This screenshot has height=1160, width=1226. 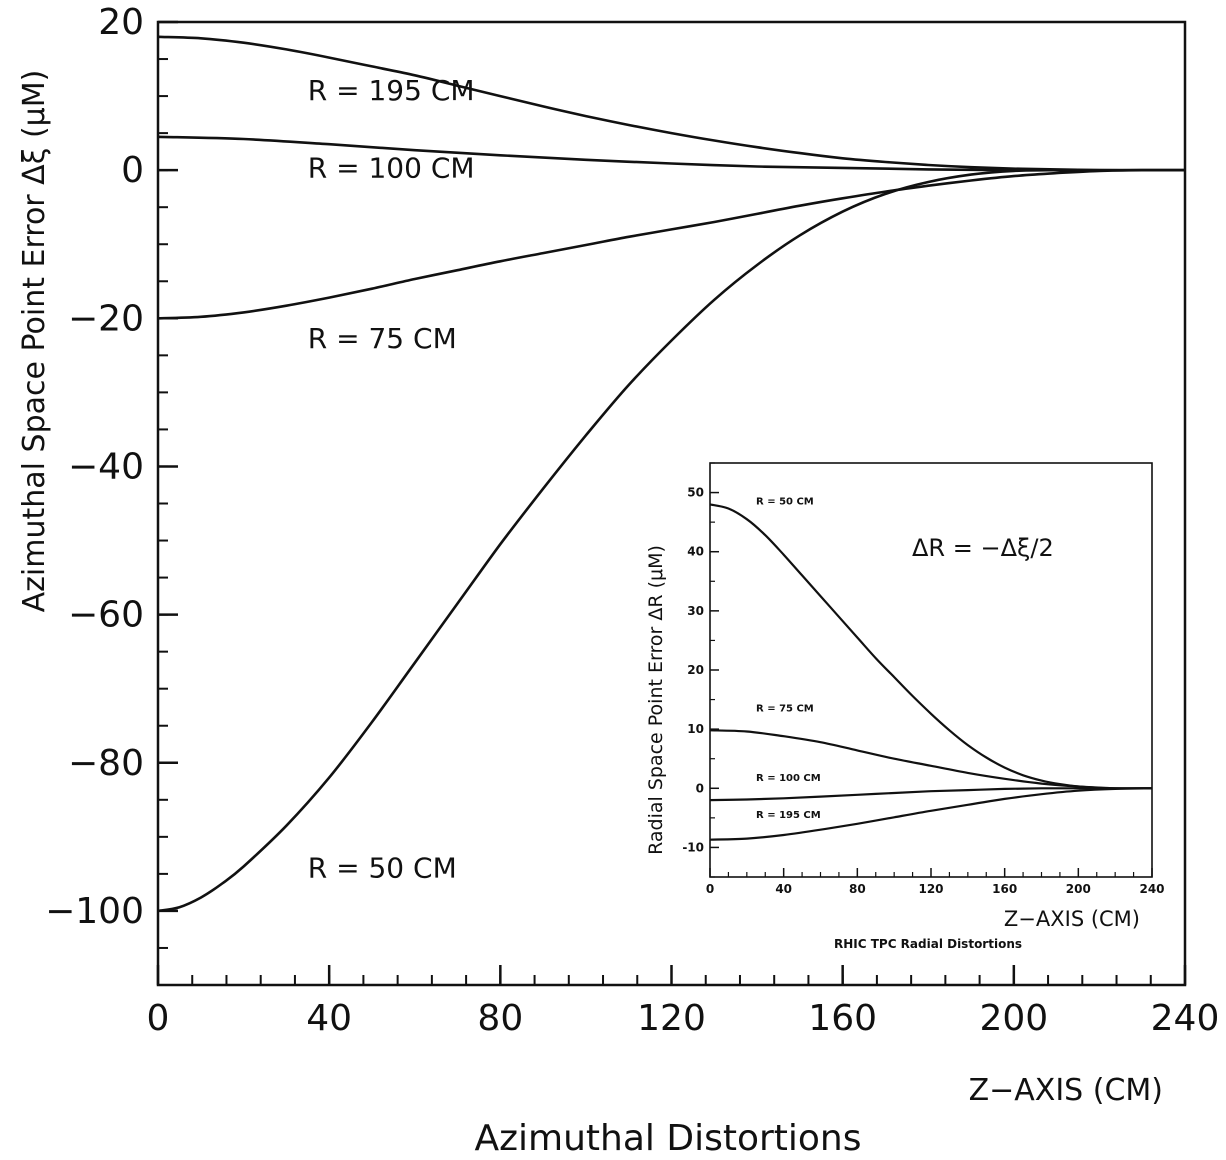 What do you see at coordinates (695, 729) in the screenshot?
I see `inset-y-tick-label: 10` at bounding box center [695, 729].